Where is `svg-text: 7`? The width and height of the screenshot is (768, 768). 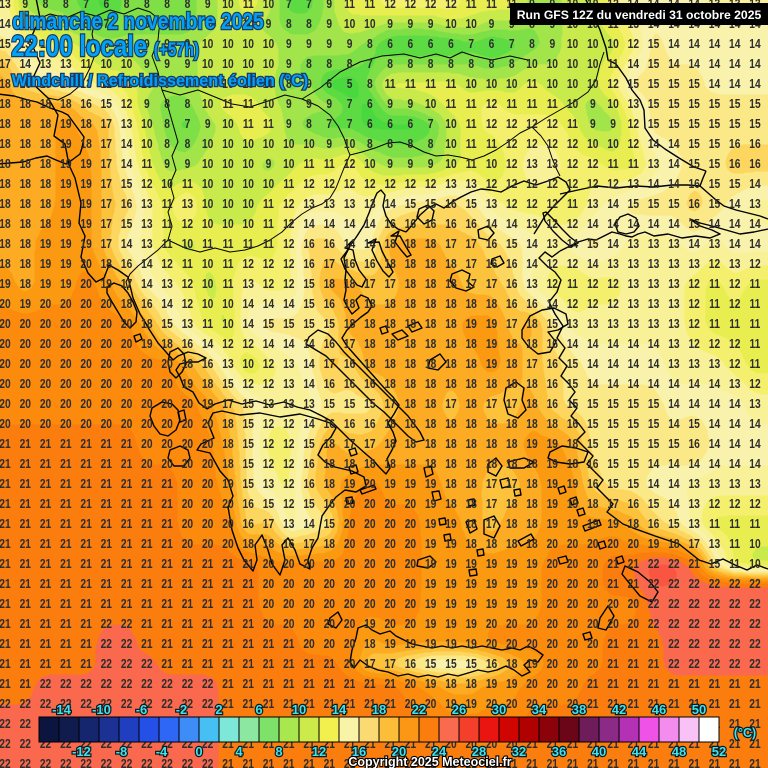 svg-text: 7 is located at coordinates (188, 124).